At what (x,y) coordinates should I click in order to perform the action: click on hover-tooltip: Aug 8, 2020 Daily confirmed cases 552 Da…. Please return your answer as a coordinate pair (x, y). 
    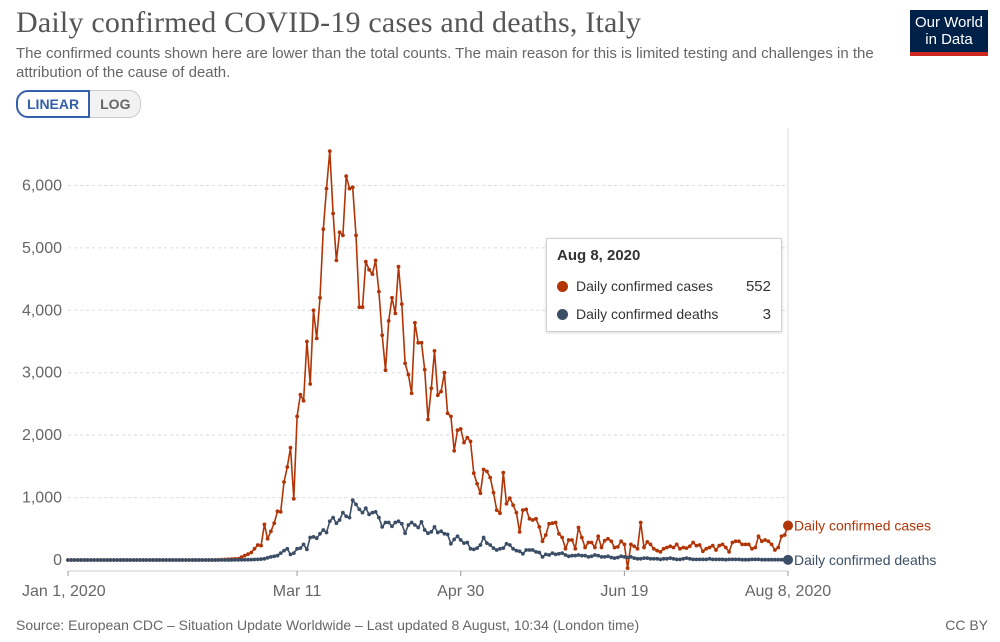
    Looking at the image, I should click on (664, 285).